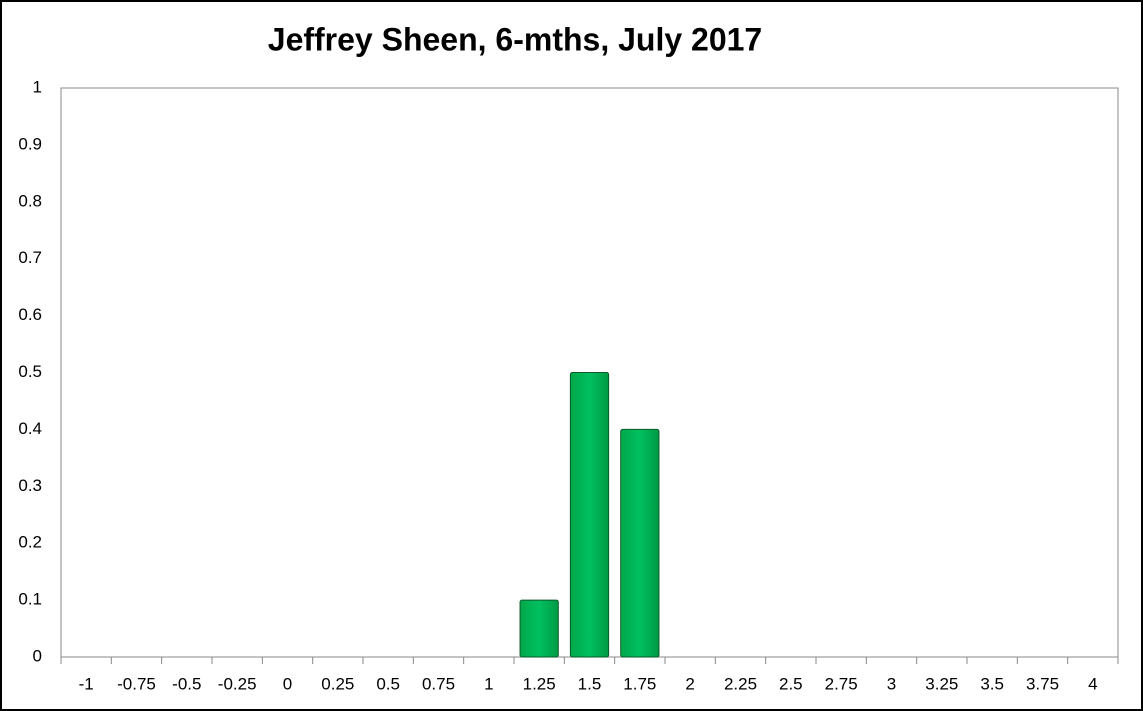 This screenshot has width=1143, height=711. I want to click on x-tick-label: 2.75, so click(841, 683).